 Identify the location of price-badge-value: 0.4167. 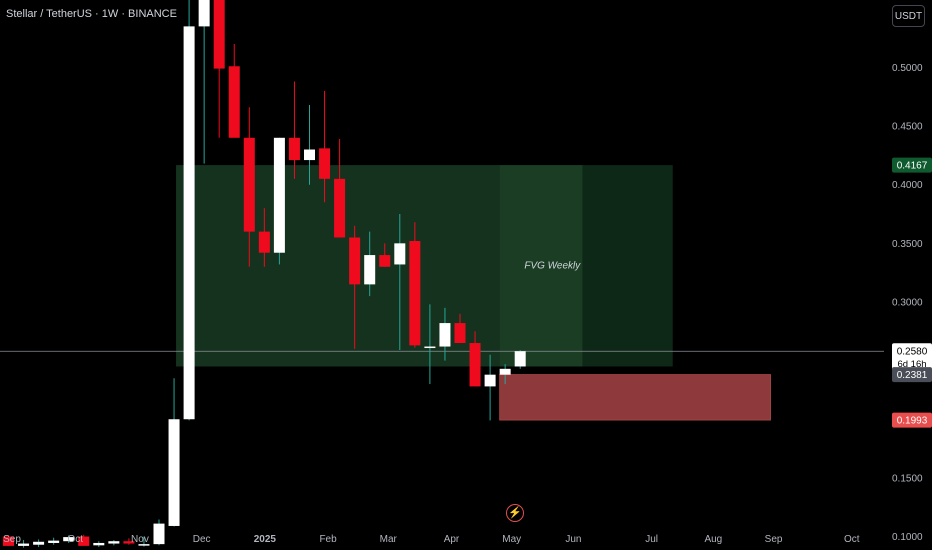
(912, 166).